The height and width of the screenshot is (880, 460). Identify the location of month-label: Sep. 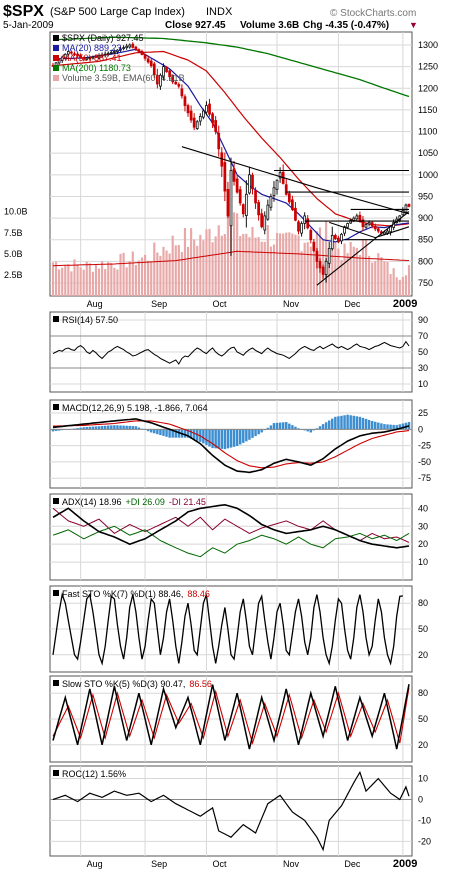
(159, 864).